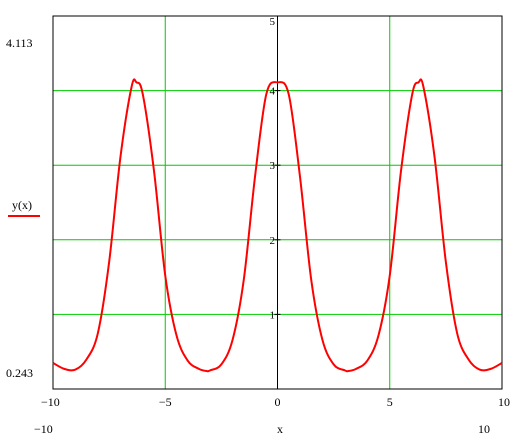 The height and width of the screenshot is (442, 528). What do you see at coordinates (278, 402) in the screenshot?
I see `x-tick-label: 0` at bounding box center [278, 402].